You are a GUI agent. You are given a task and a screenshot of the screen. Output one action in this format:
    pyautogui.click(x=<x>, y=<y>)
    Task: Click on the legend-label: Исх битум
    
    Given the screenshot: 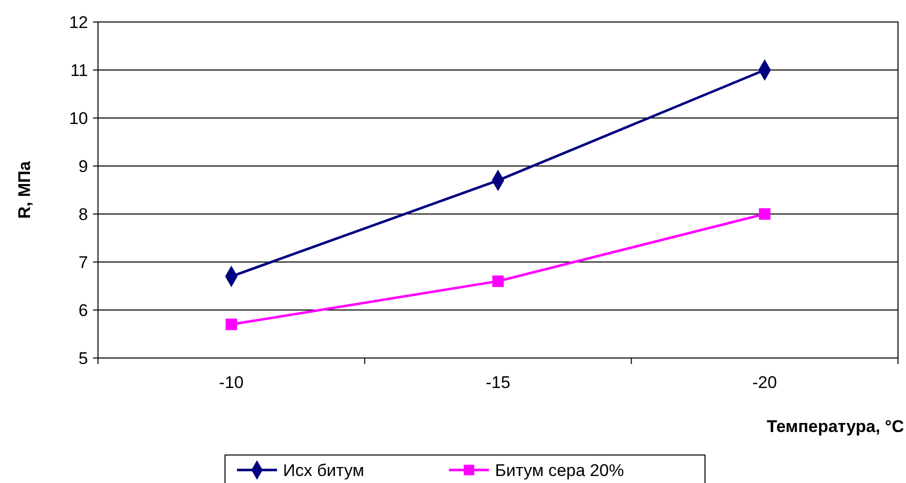 What is the action you would take?
    pyautogui.click(x=323, y=470)
    